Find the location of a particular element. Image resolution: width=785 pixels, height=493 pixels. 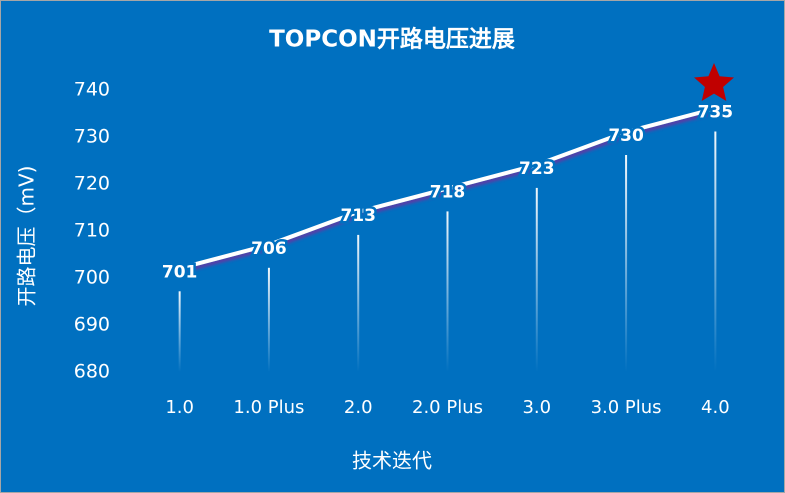

value-label: 701 is located at coordinates (180, 272).